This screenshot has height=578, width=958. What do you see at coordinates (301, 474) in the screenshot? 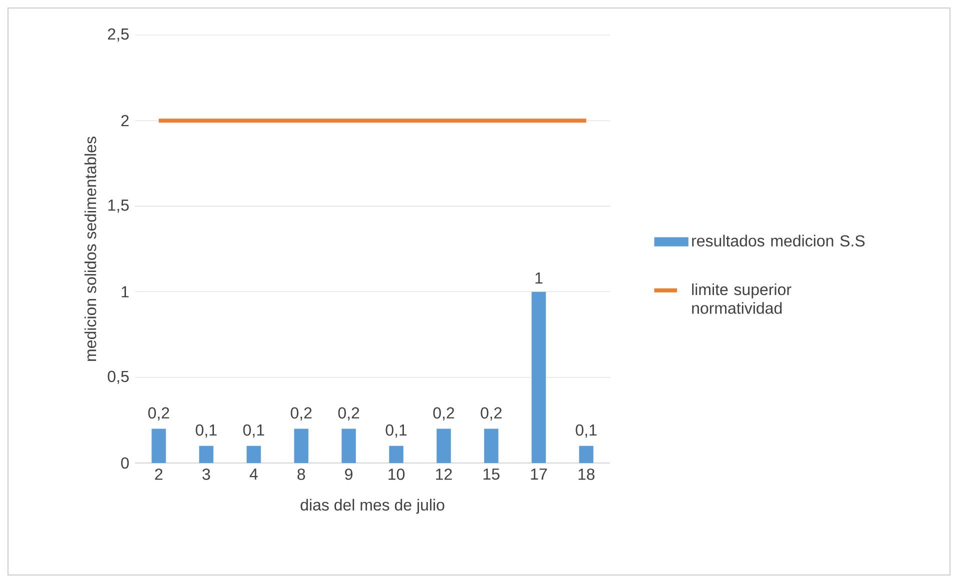
I see `x-tick-label: 8` at bounding box center [301, 474].